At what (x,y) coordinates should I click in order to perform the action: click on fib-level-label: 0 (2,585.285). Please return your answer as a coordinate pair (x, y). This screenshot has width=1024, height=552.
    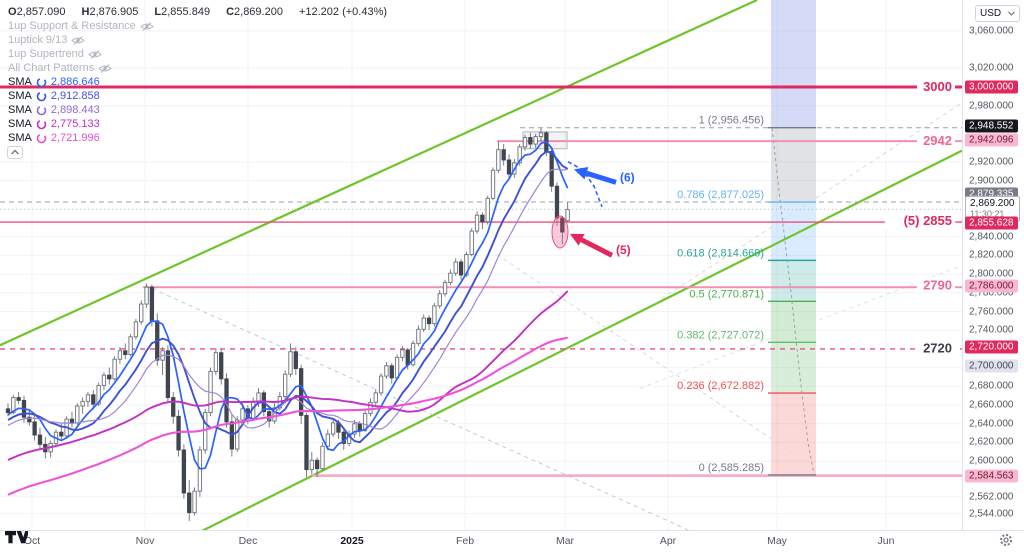
    Looking at the image, I should click on (731, 468).